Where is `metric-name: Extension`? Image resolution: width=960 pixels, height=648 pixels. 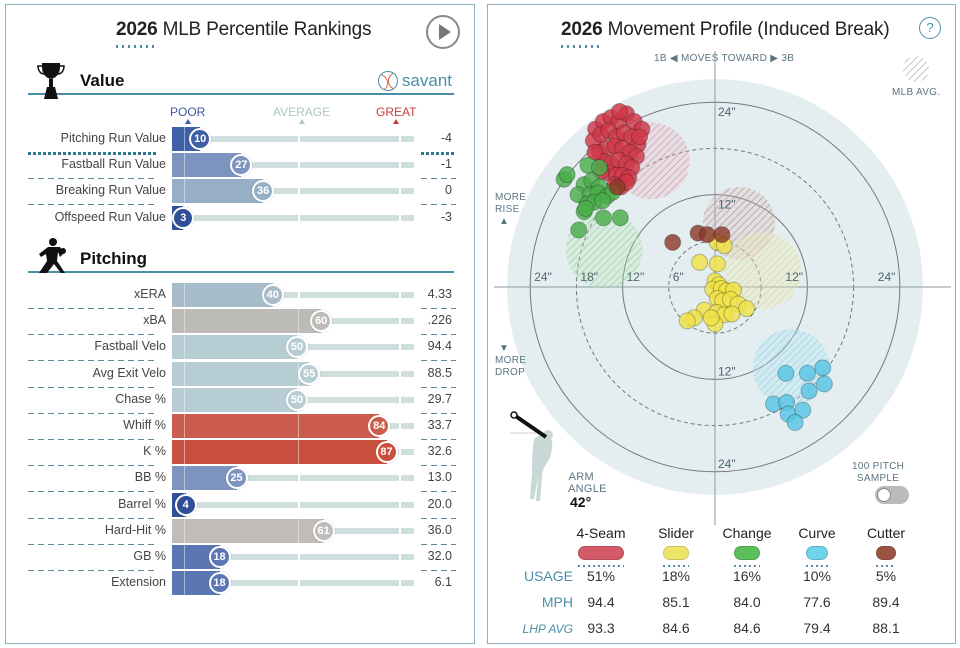 metric-name: Extension is located at coordinates (138, 582).